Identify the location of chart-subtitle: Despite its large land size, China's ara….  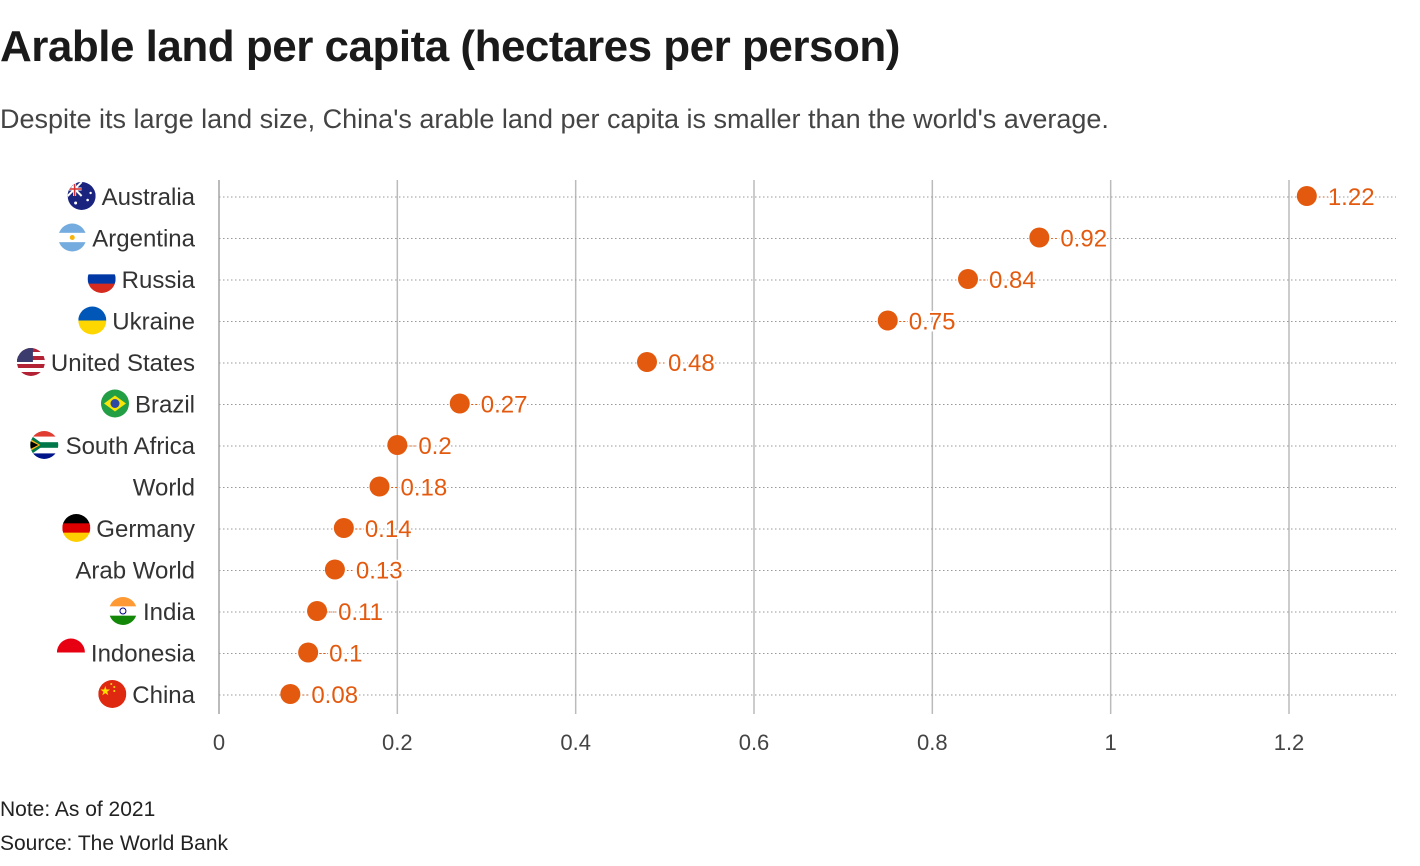
(554, 119).